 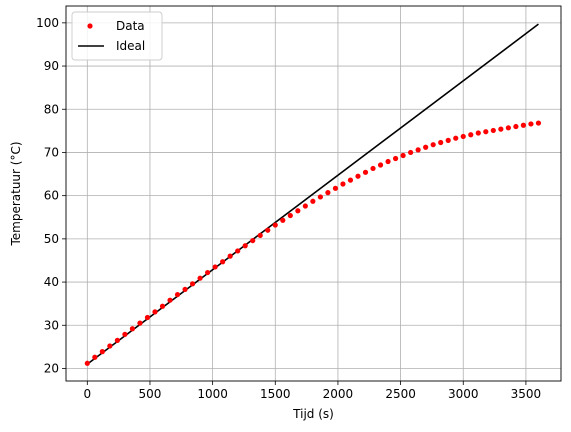 What do you see at coordinates (130, 46) in the screenshot?
I see `legend-ideal-label: Ideal` at bounding box center [130, 46].